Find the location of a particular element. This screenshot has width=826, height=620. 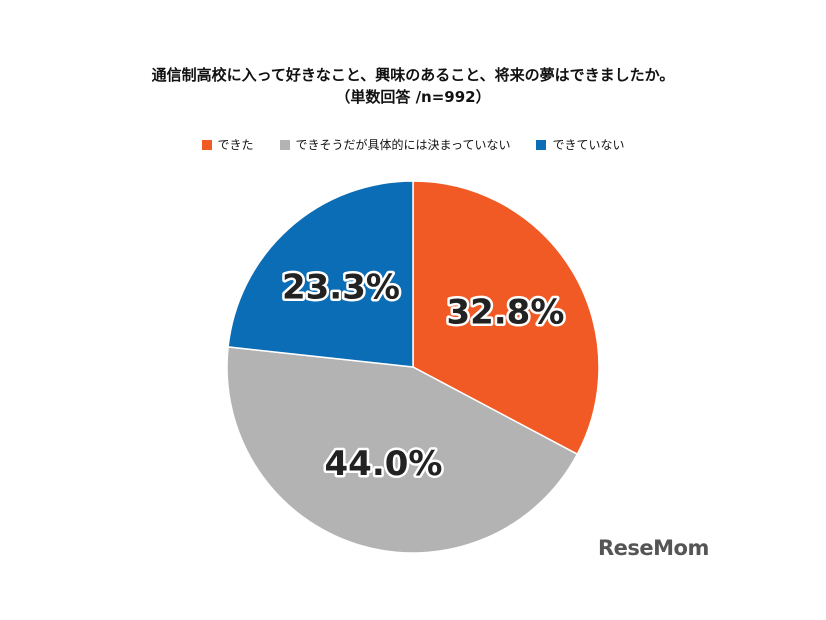

slice-data-label: 32.8% is located at coordinates (505, 312).